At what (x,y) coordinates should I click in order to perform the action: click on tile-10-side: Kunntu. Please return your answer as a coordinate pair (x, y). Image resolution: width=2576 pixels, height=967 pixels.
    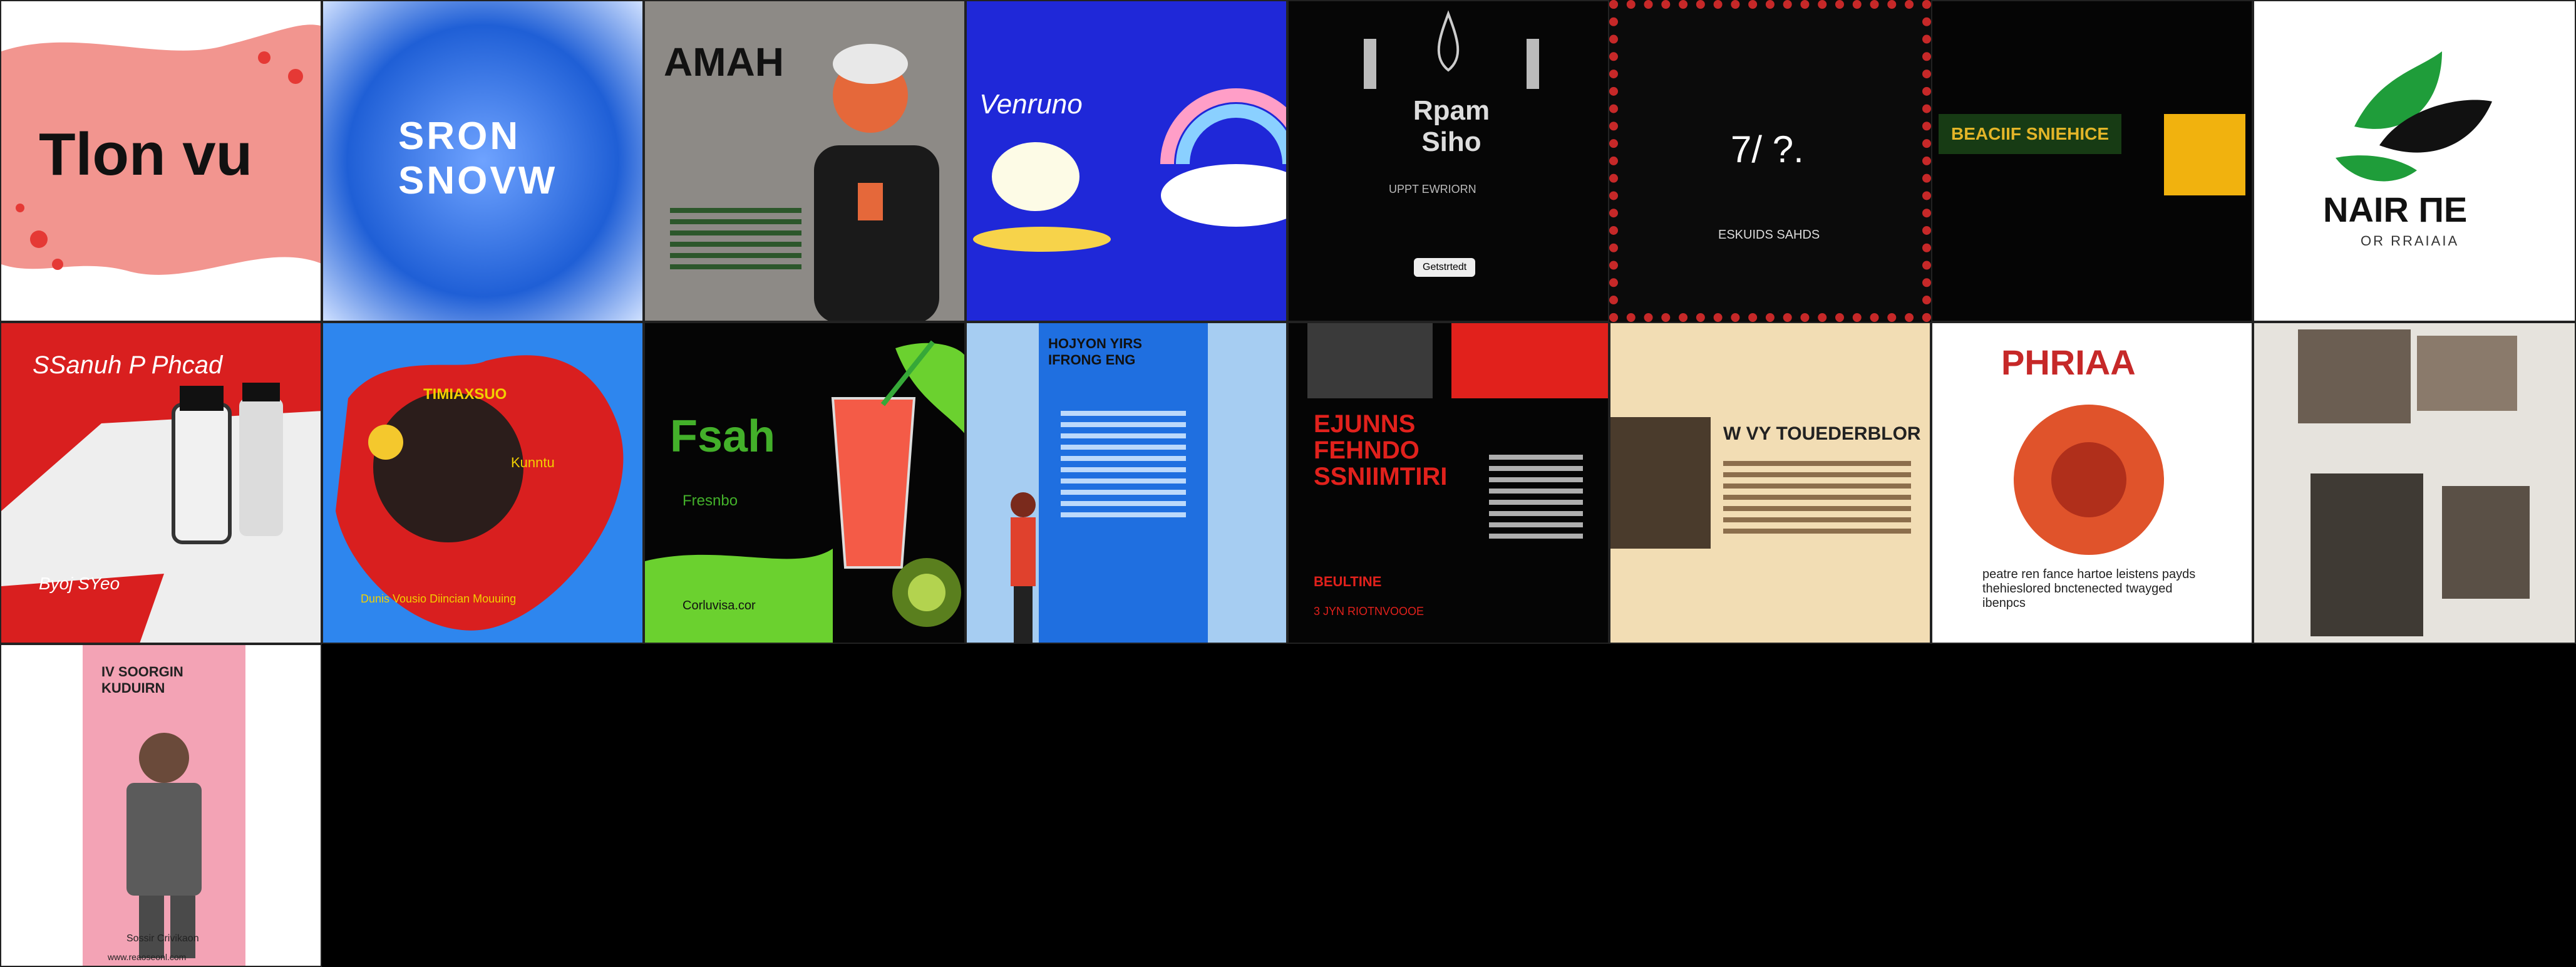
    Looking at the image, I should click on (533, 462).